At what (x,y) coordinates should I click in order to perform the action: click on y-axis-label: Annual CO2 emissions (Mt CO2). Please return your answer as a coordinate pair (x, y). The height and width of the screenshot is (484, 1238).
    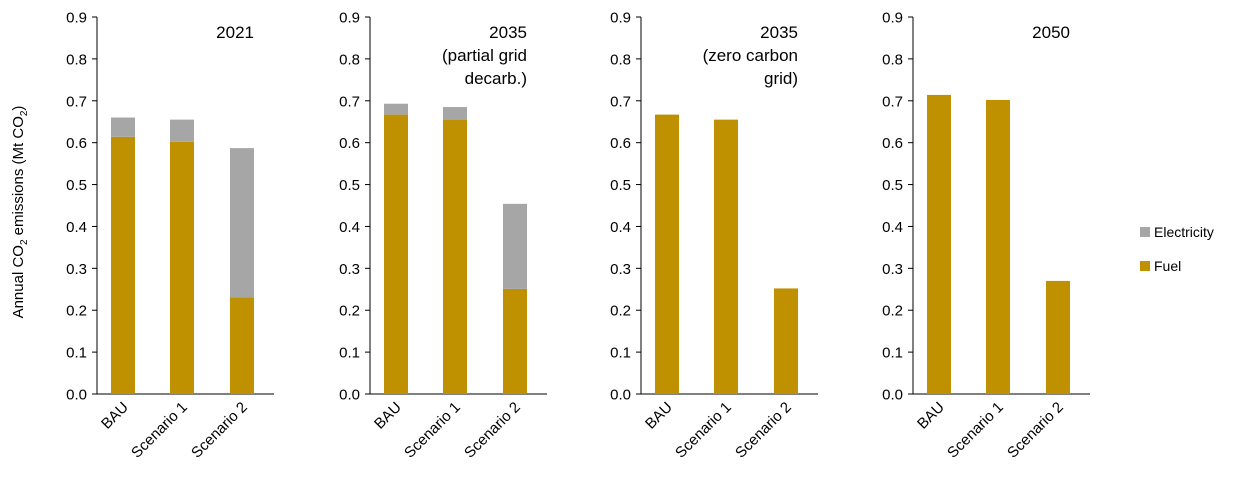
    Looking at the image, I should click on (20, 212).